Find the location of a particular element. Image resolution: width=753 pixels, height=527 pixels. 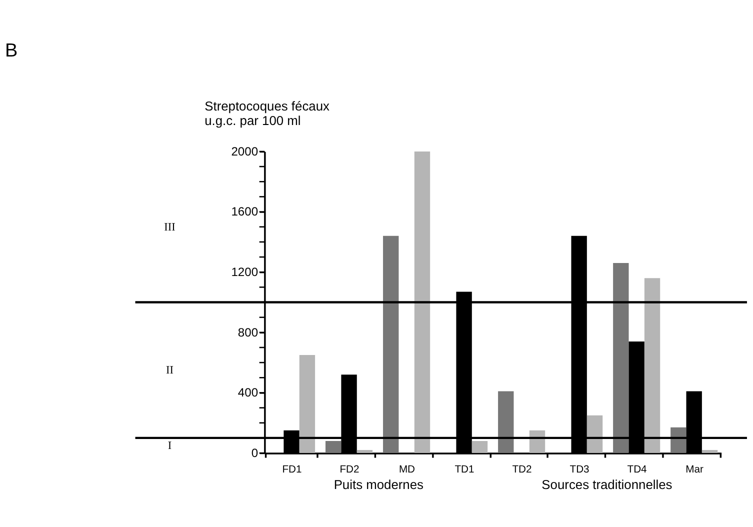

x-tick-label: TD4 is located at coordinates (637, 470).